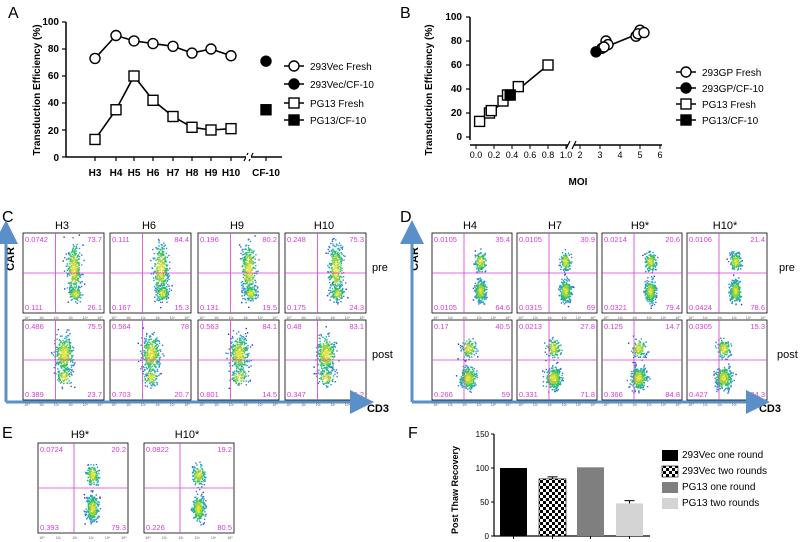  Describe the element at coordinates (528, 394) in the screenshot. I see `panel-d-post-1-quad-ll: 0.331` at that location.